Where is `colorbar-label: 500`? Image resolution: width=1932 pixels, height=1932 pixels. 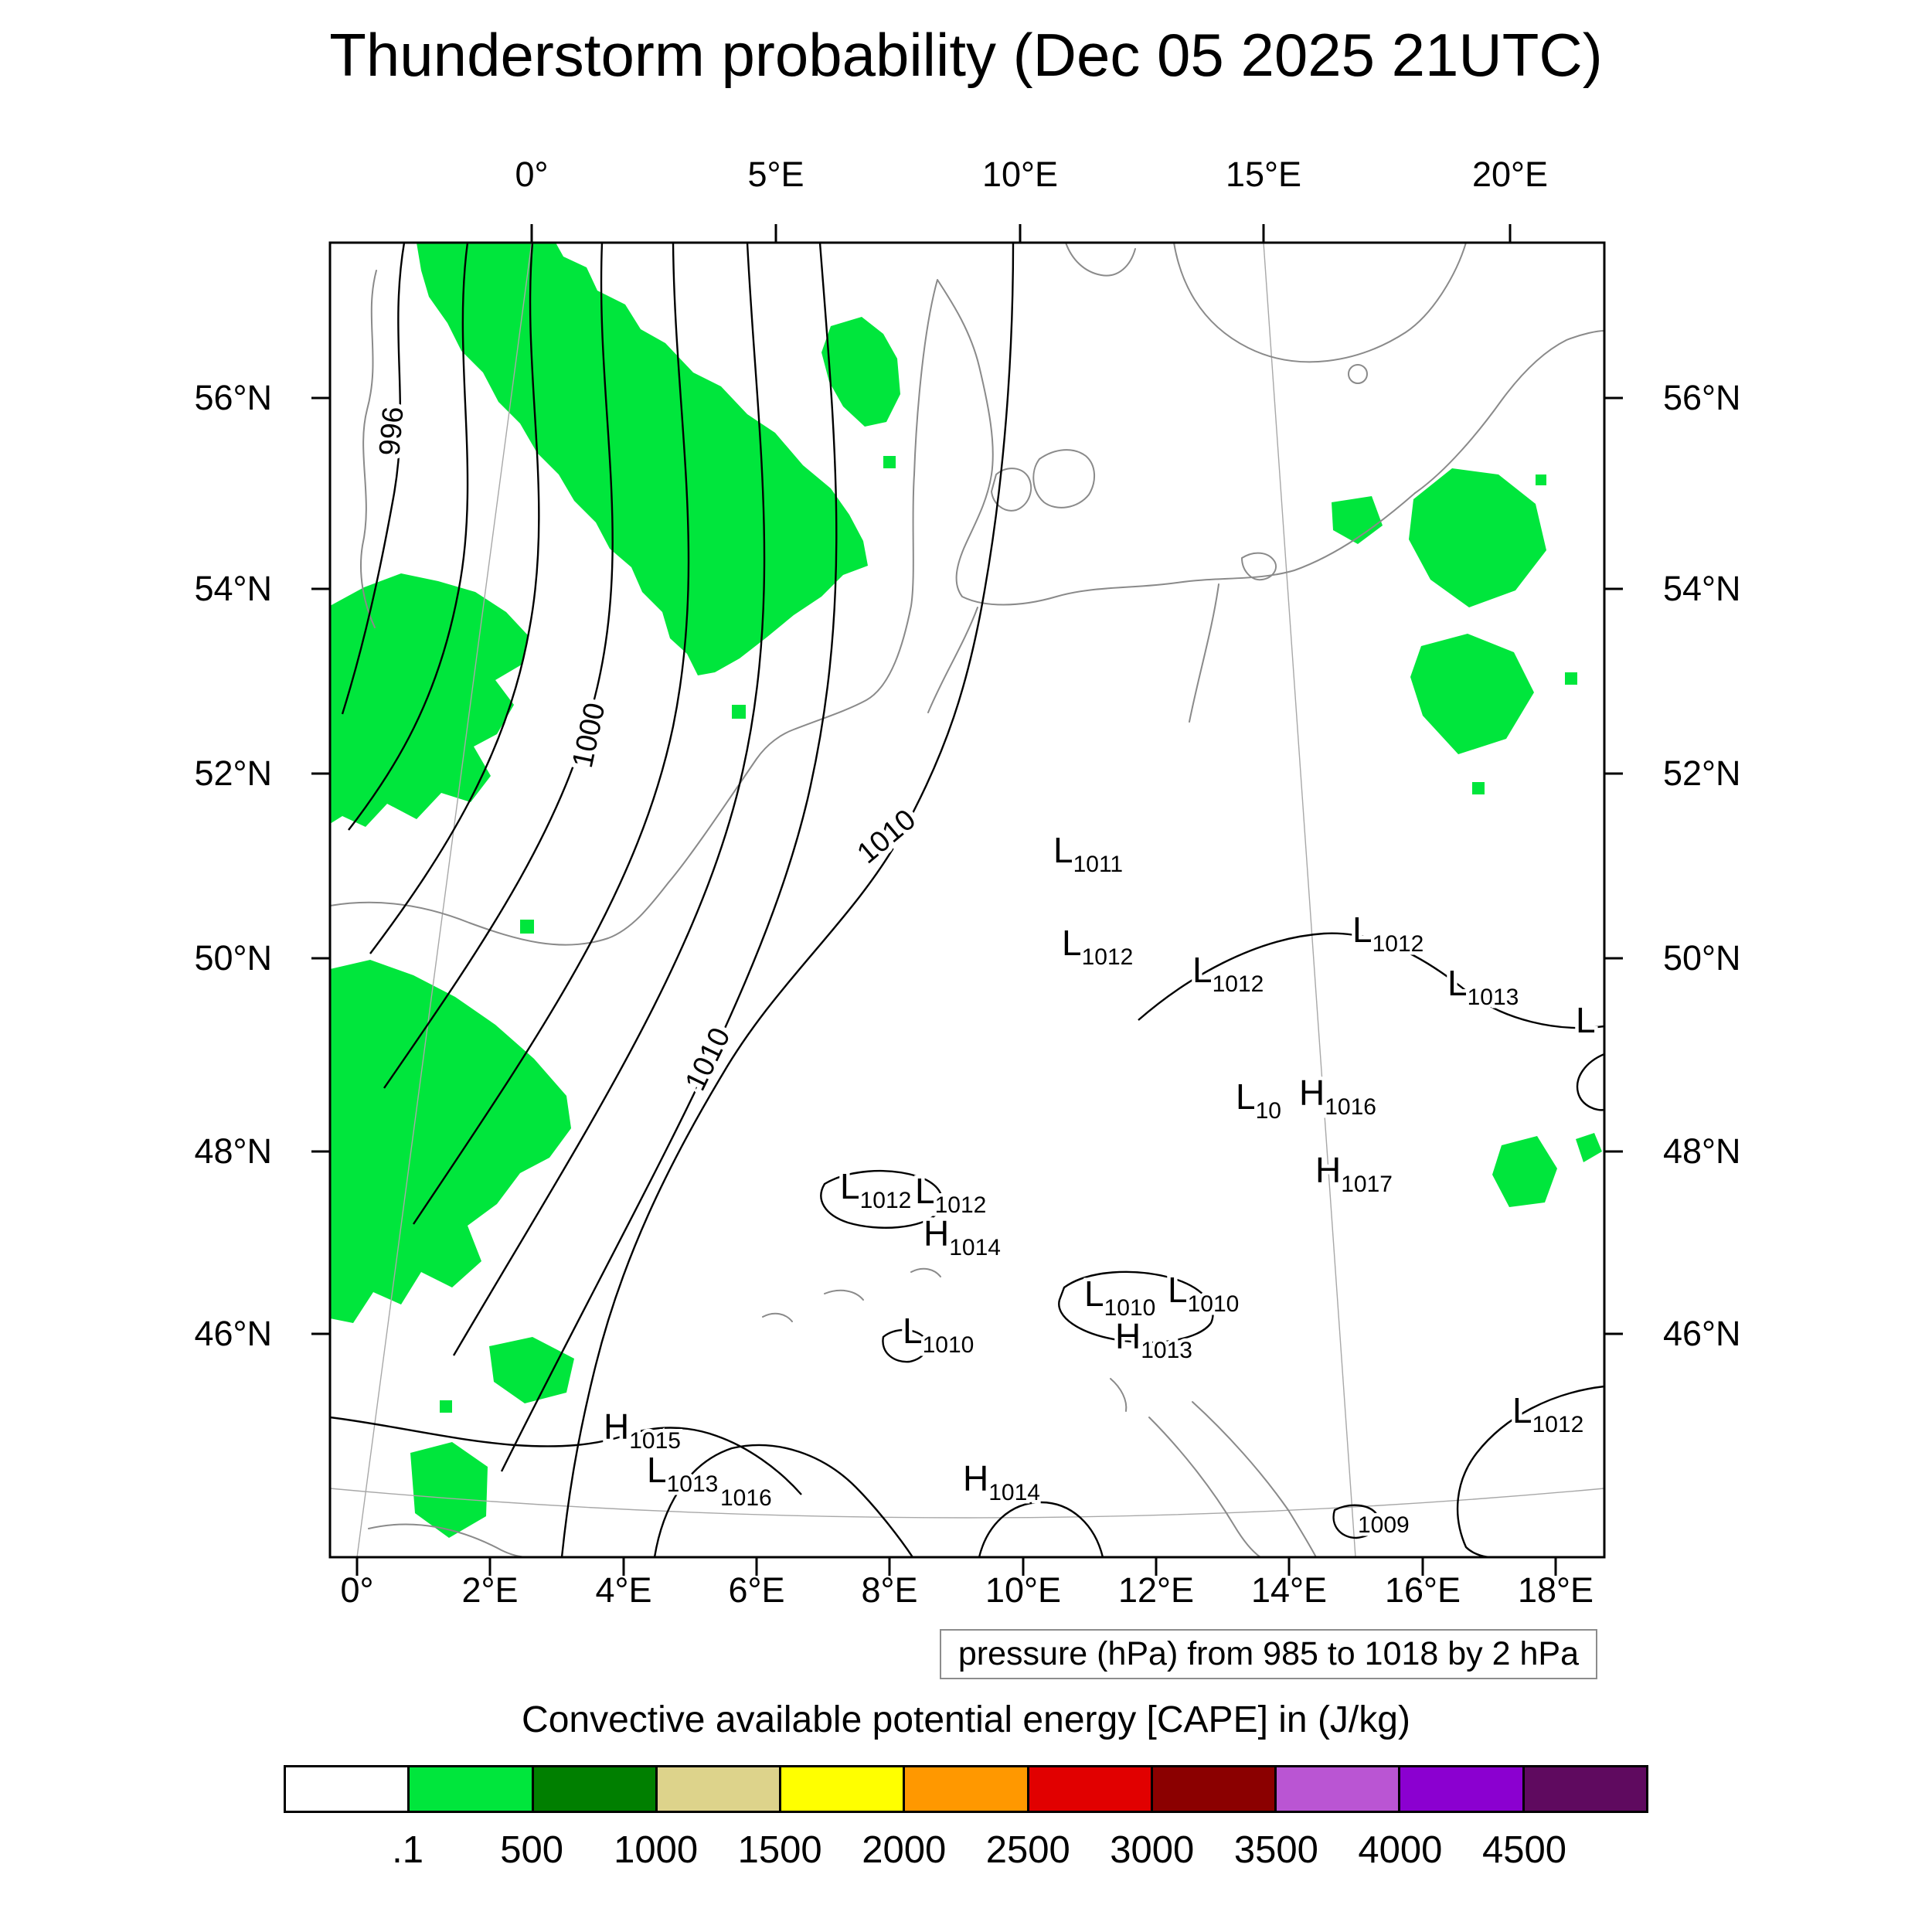
colorbar-label: 500 is located at coordinates (532, 1850).